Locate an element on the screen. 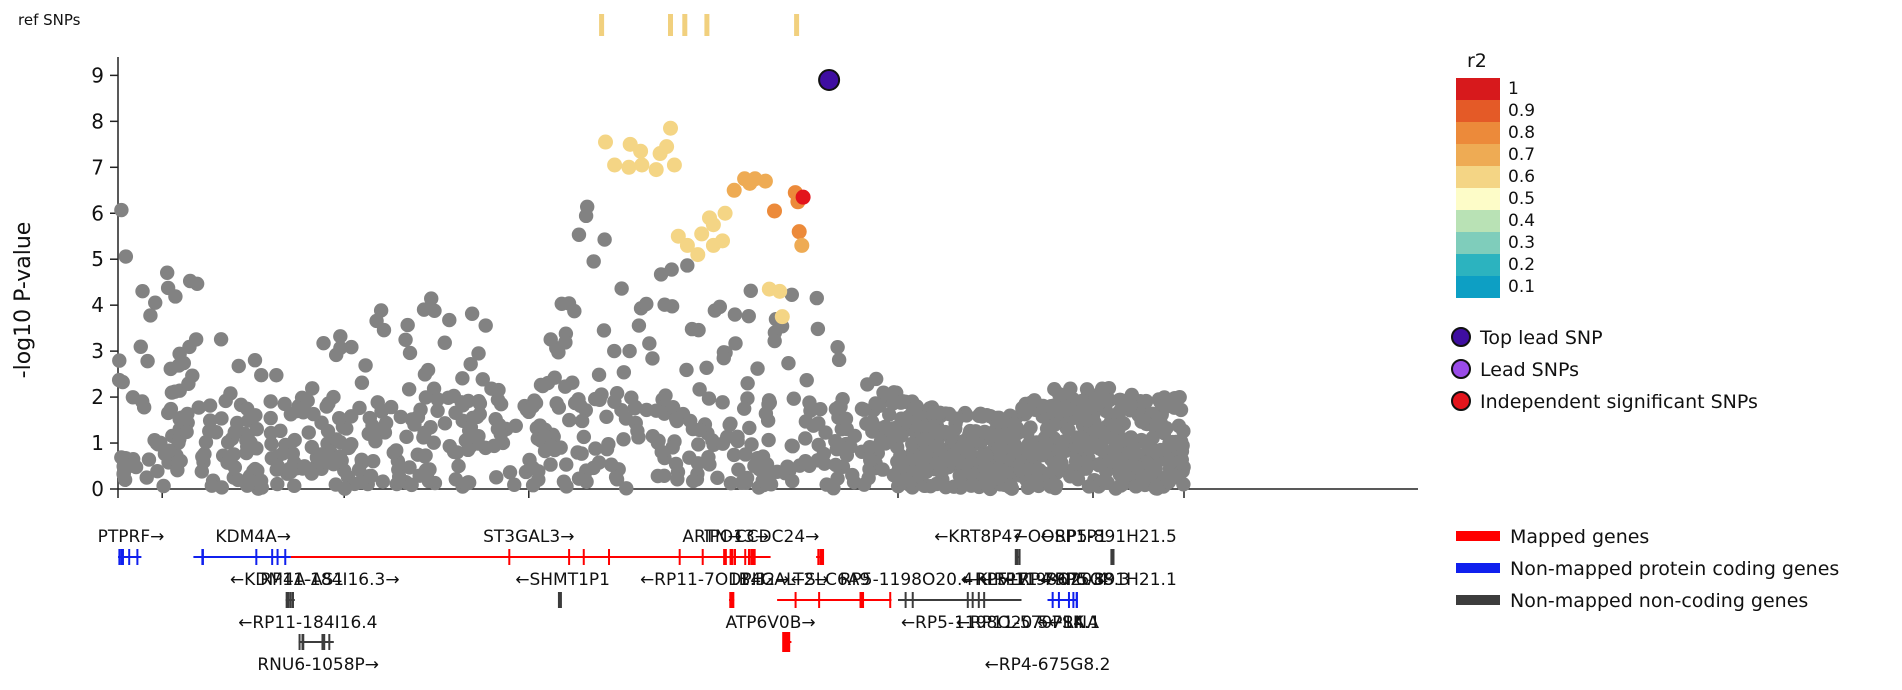  gene-label: ←OOSP1P1 is located at coordinates (1061, 537).